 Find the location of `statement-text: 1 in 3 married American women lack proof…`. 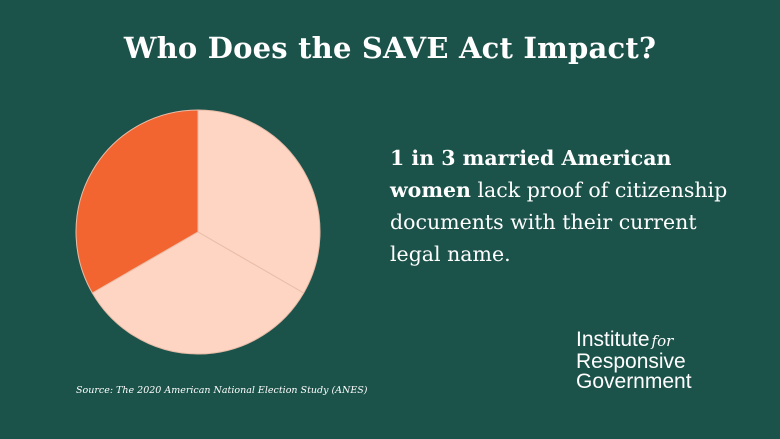

statement-text: 1 in 3 married American women lack proof… is located at coordinates (570, 206).